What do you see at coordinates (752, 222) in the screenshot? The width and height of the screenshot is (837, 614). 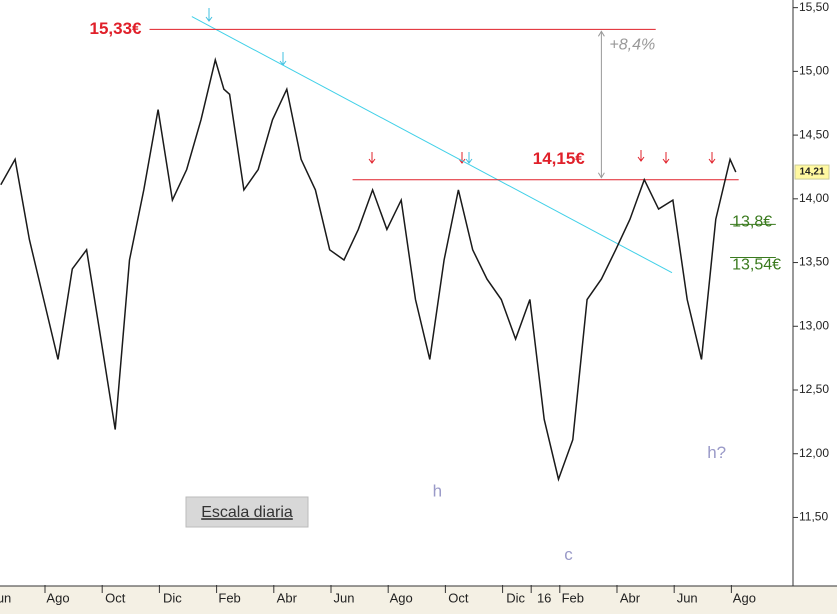 I see `level-label: 13,8€` at bounding box center [752, 222].